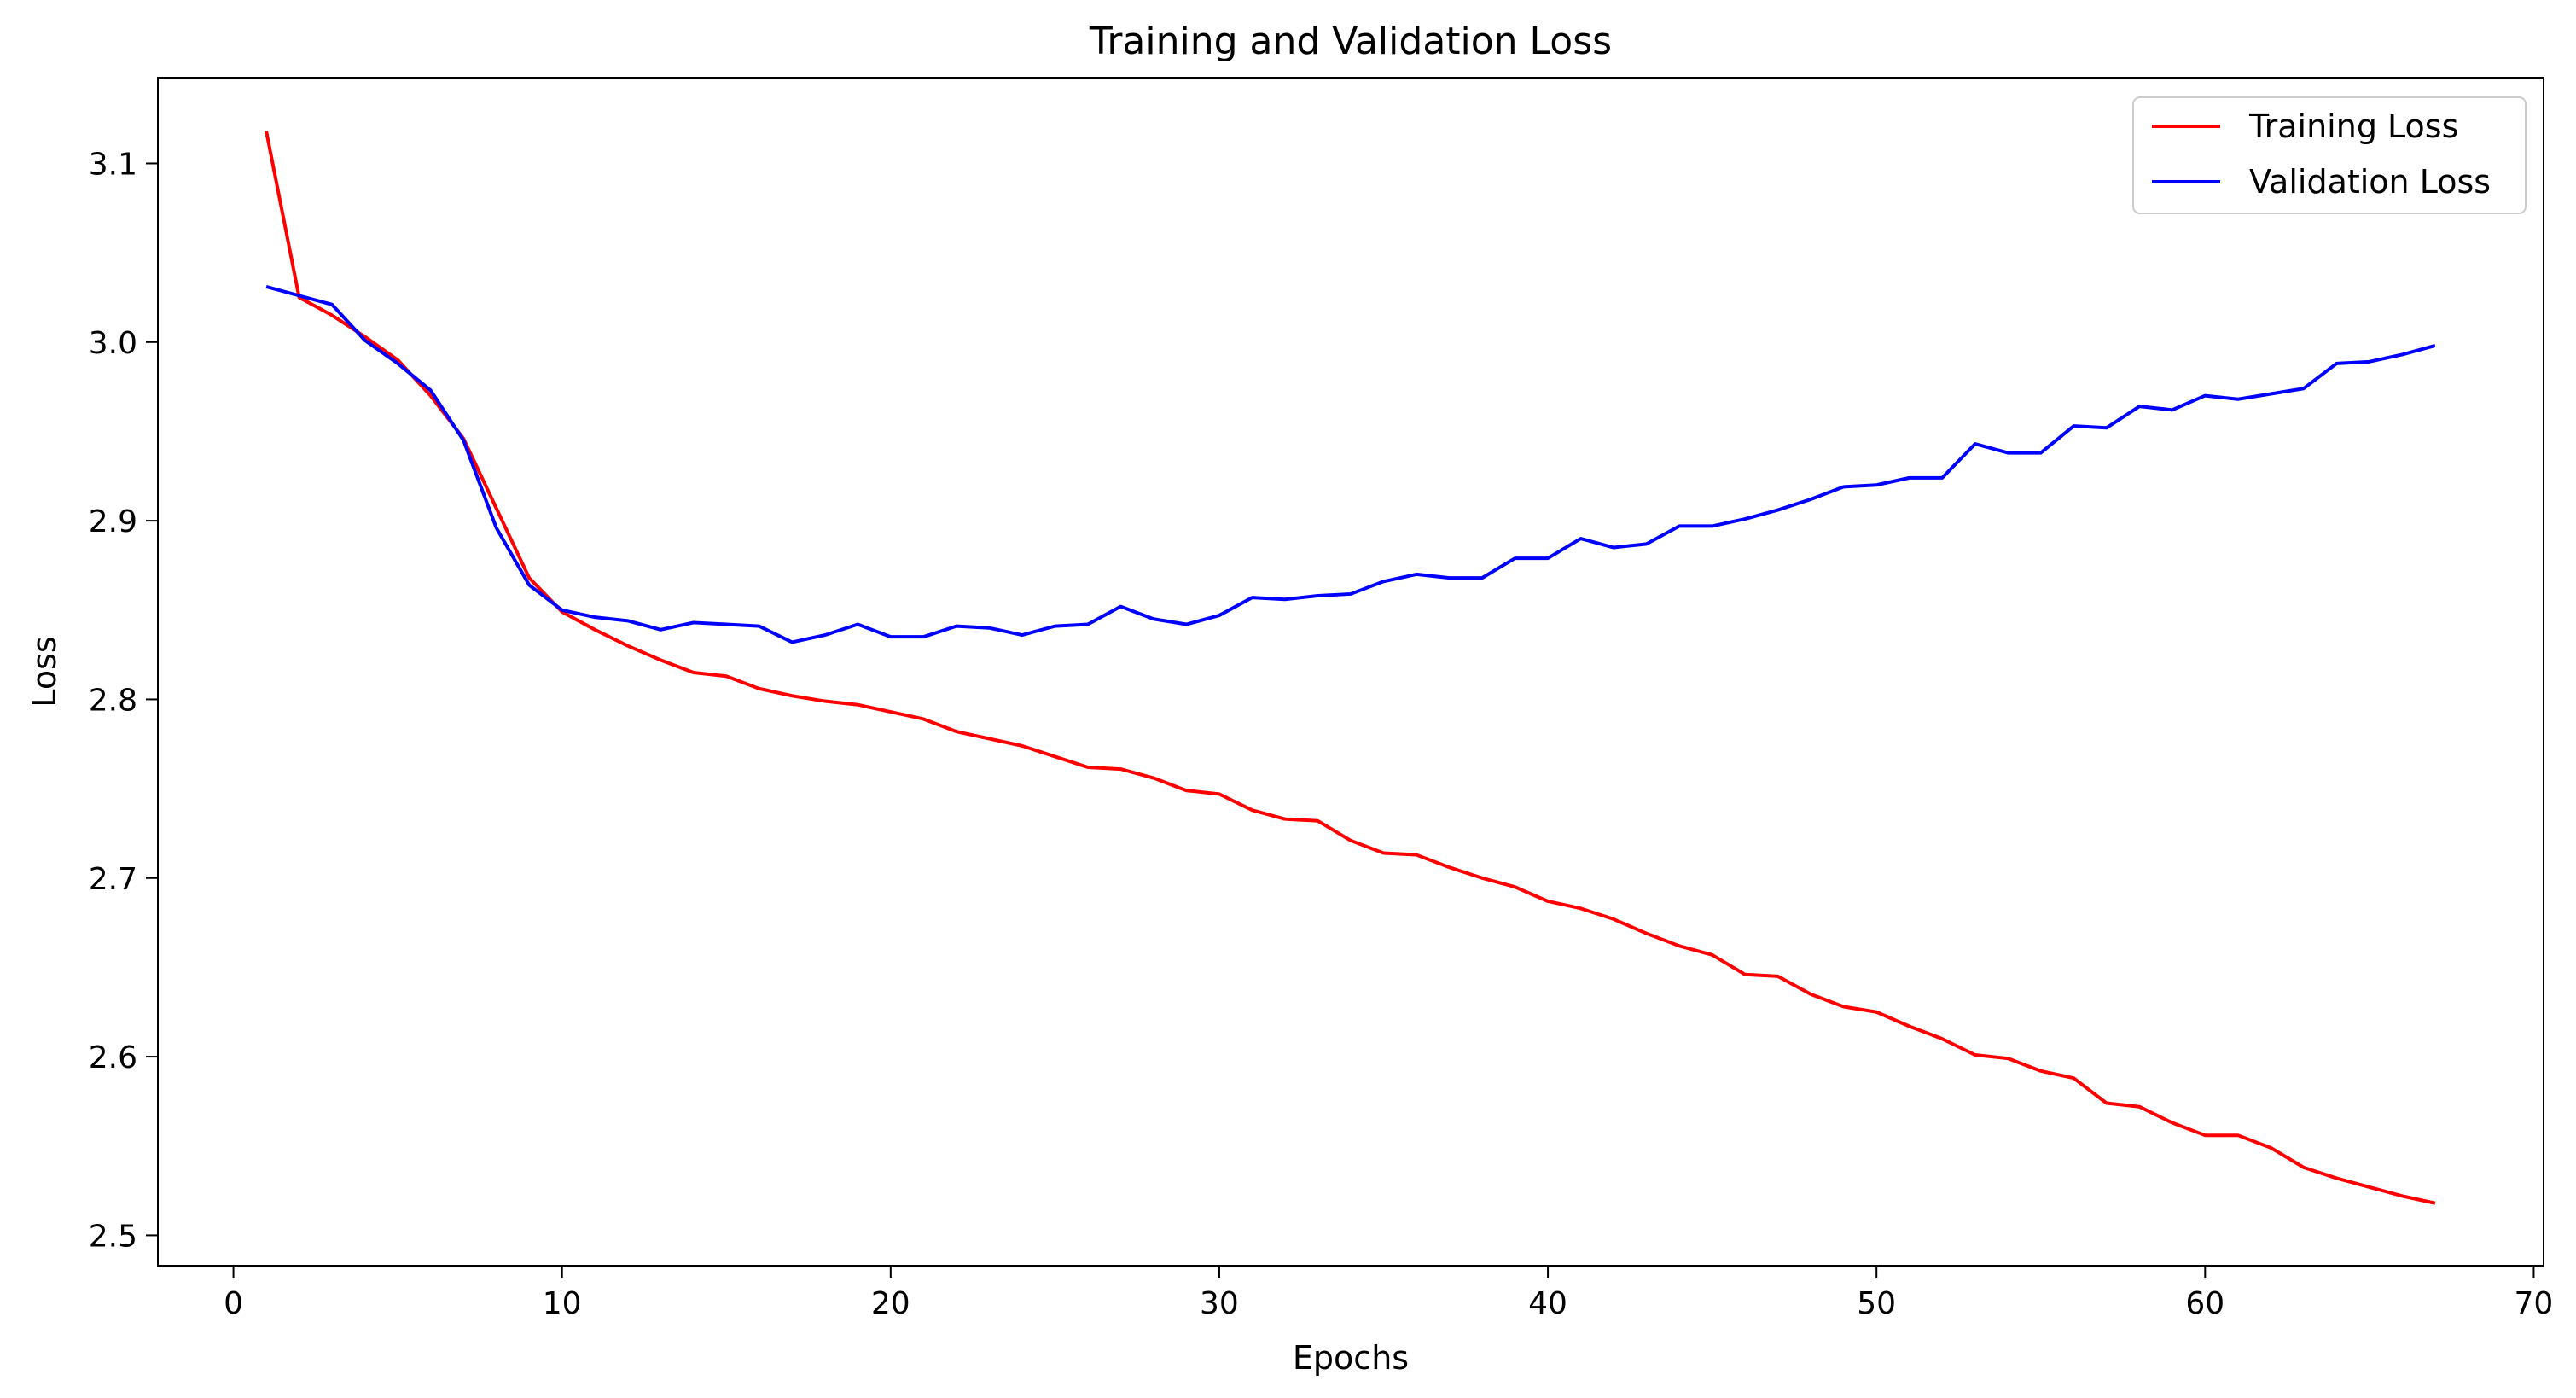  What do you see at coordinates (1388, 1293) in the screenshot?
I see `x-axis-ticks: 0 10 20 30 40 50 60 70` at bounding box center [1388, 1293].